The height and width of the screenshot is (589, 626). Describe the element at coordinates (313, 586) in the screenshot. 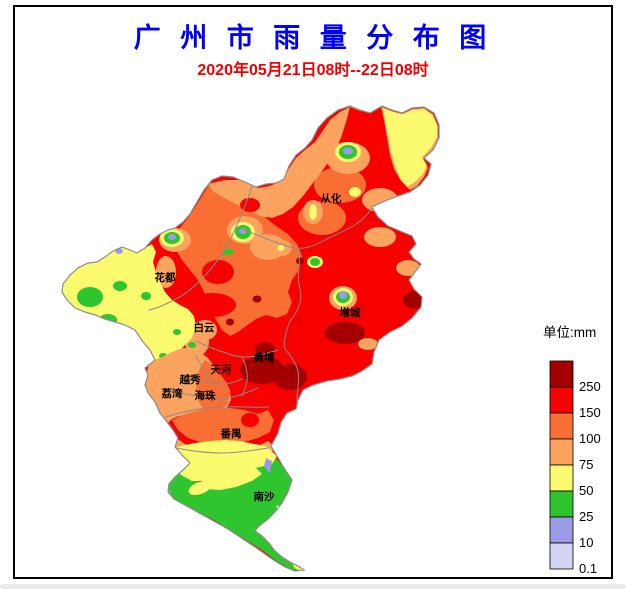

I see `window-bottom-edge` at that location.